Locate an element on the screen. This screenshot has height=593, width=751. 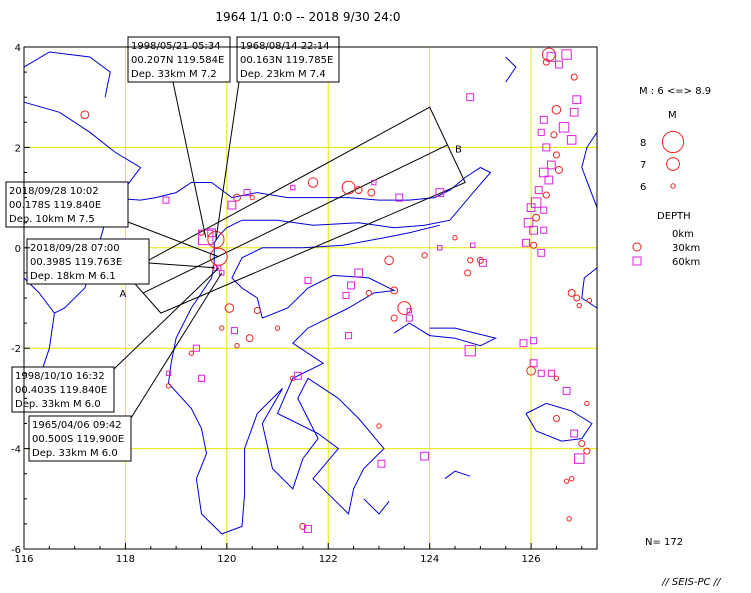
callout-text: 00.398S 119.763E is located at coordinates (76, 262).